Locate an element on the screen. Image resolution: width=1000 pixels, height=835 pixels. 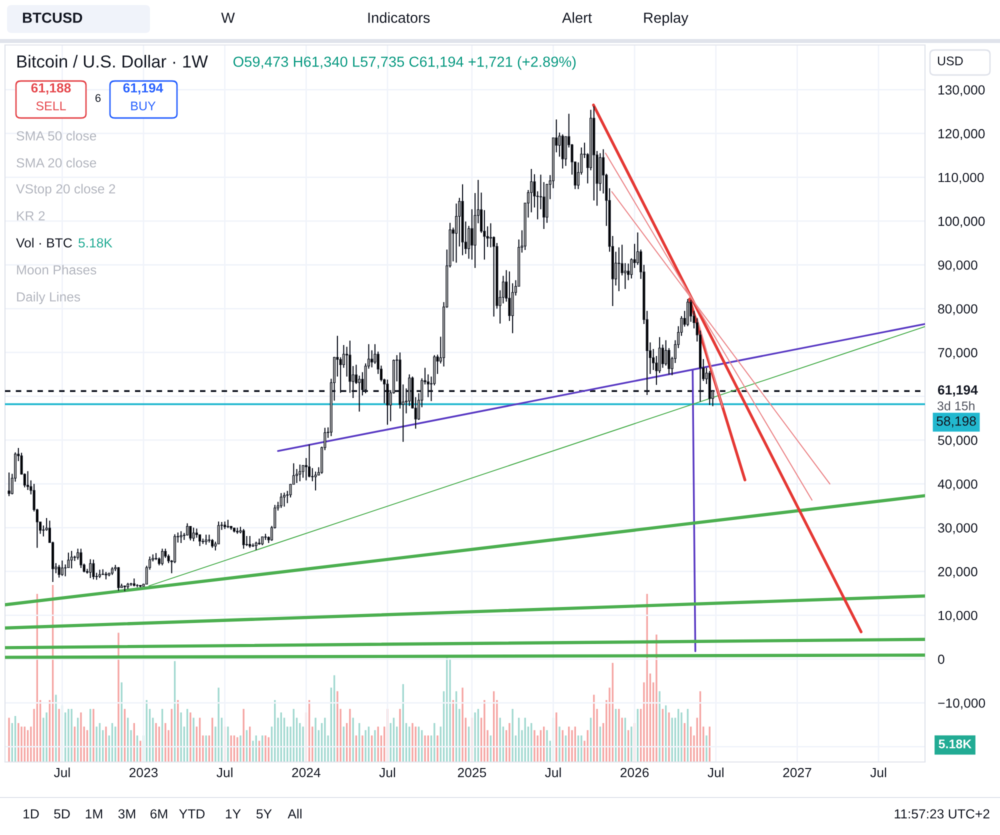
y-tick-label: 0 is located at coordinates (941, 659).